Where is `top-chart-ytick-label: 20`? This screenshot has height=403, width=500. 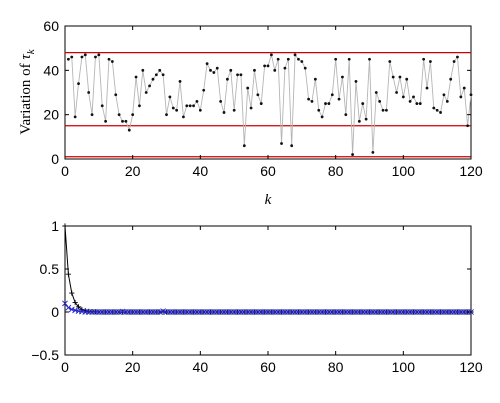 top-chart-ytick-label: 20 is located at coordinates (51, 115).